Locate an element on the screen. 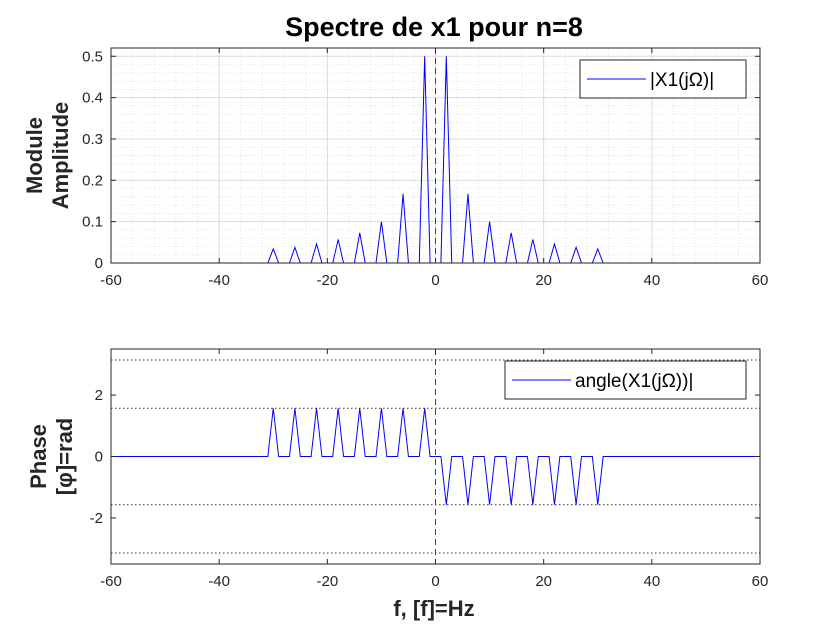 The height and width of the screenshot is (630, 840). phase-series is located at coordinates (435, 456).